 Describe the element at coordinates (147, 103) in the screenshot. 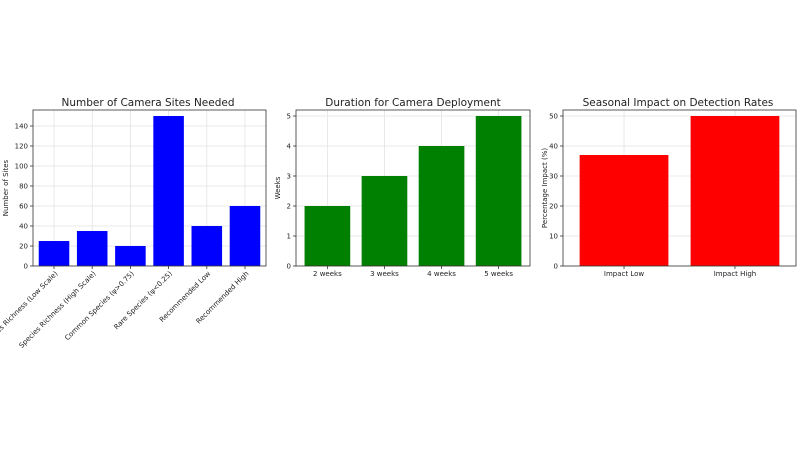

I see `chart-title: Number of Camera Sites Needed` at that location.